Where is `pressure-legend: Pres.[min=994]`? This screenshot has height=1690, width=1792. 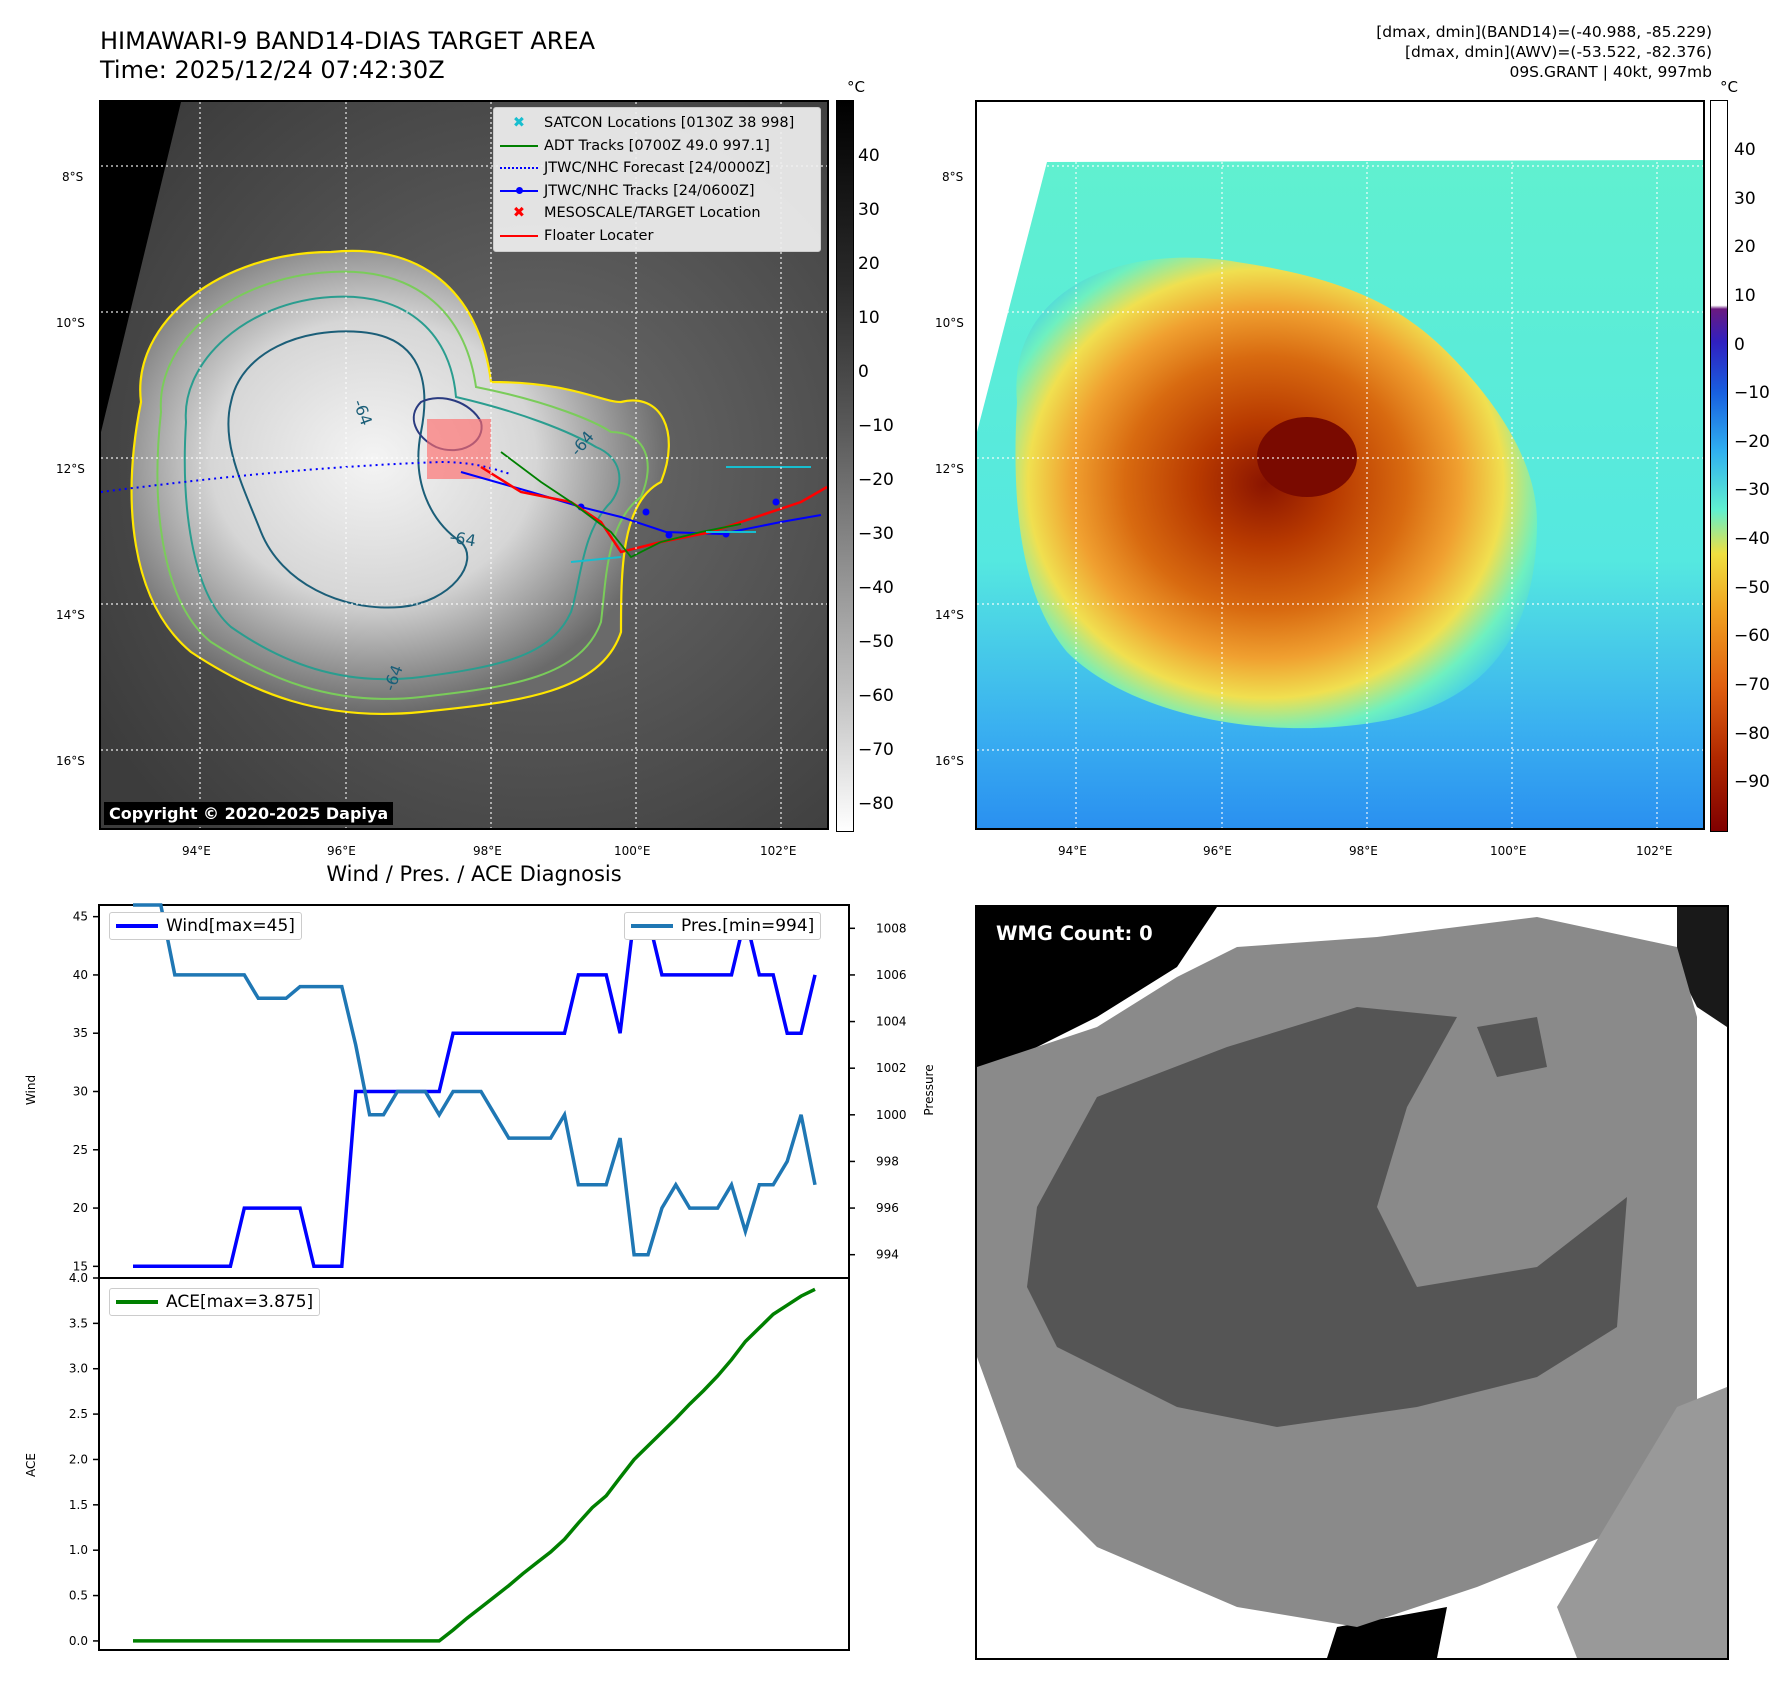 pressure-legend: Pres.[min=994] is located at coordinates (723, 926).